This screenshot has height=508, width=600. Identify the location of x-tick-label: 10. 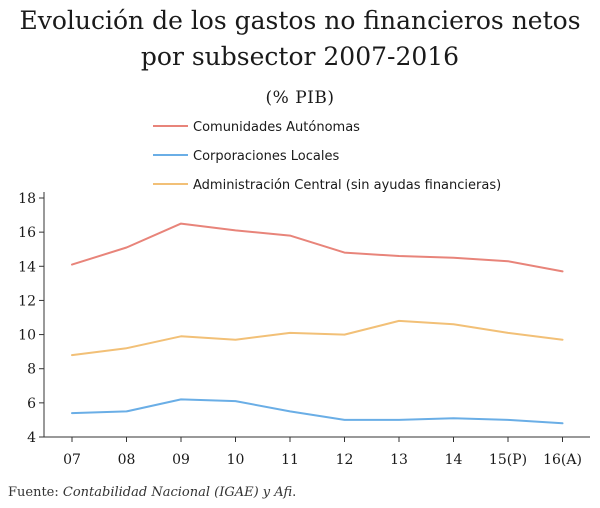
(236, 460).